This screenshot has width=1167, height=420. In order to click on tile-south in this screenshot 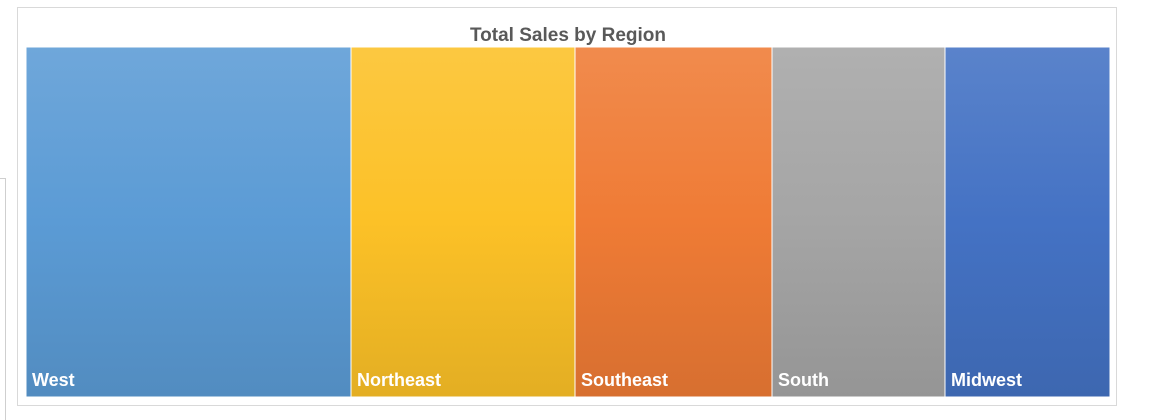, I will do `click(858, 222)`.